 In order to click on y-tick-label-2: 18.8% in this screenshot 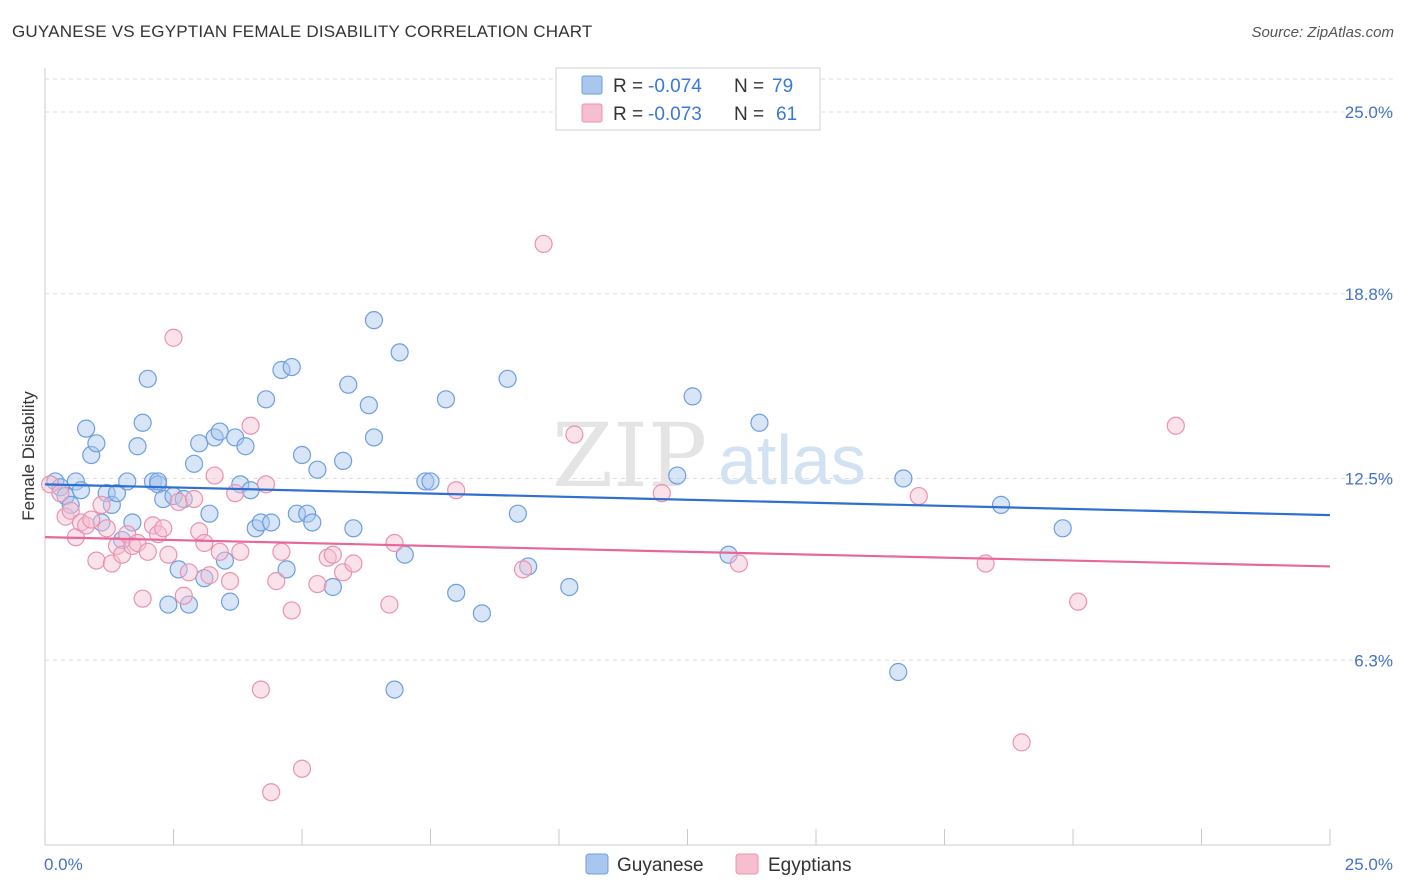, I will do `click(1369, 294)`.